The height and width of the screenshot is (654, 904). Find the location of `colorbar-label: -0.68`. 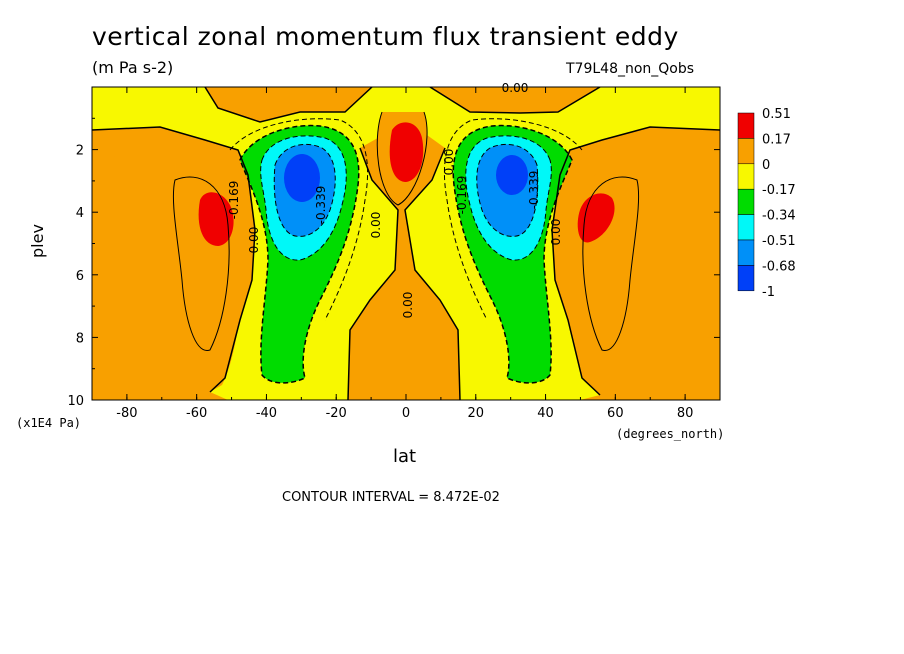

colorbar-label: -0.68 is located at coordinates (779, 266).